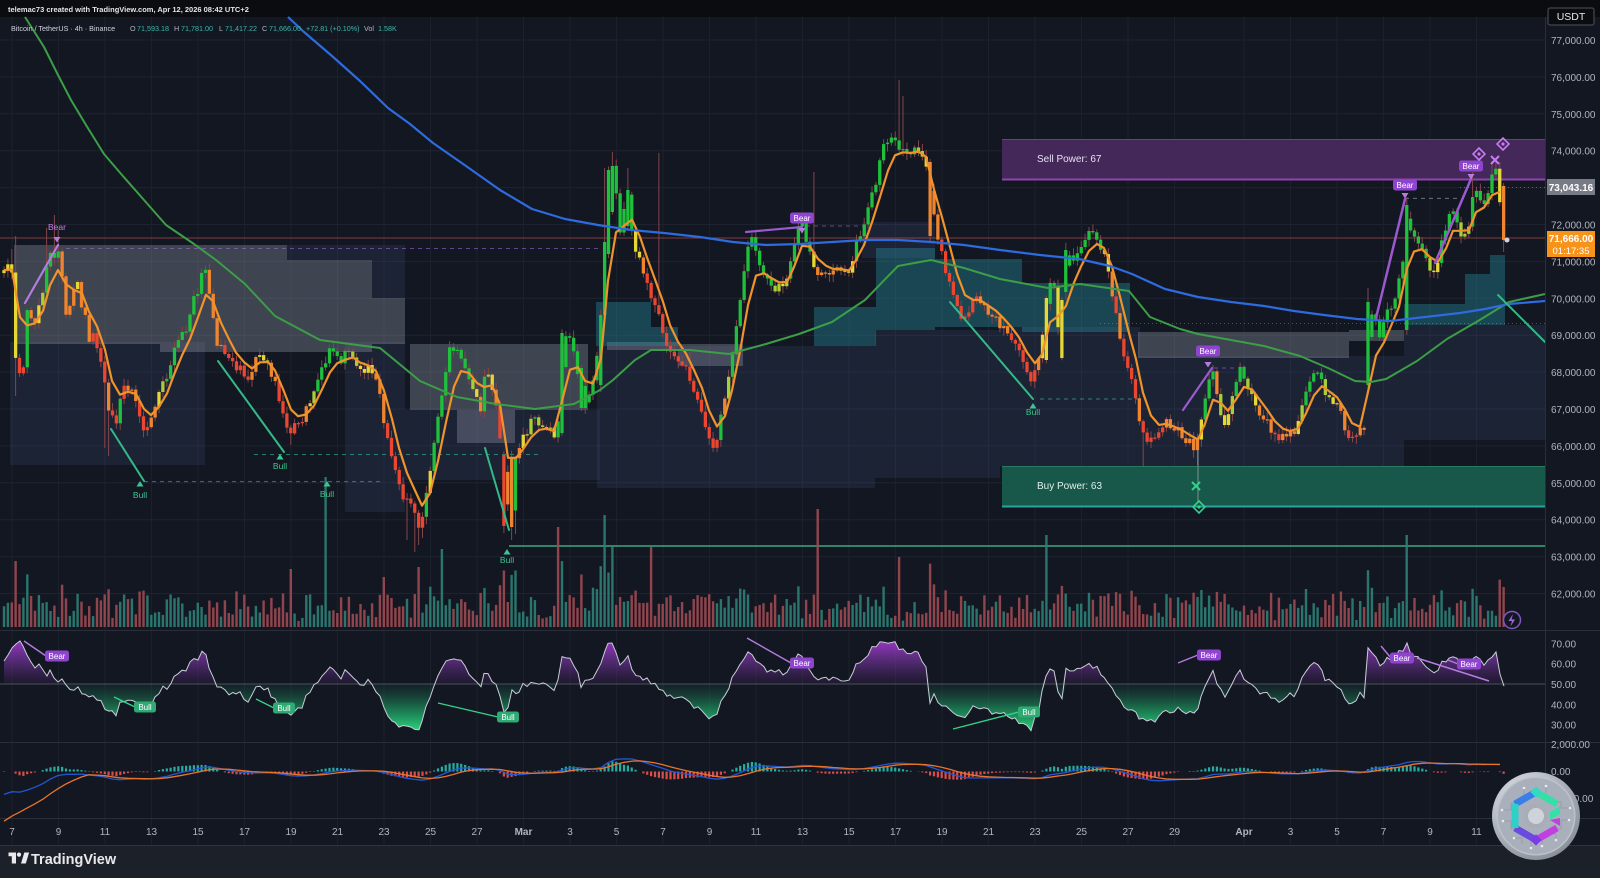  What do you see at coordinates (333, 28) in the screenshot?
I see `svg-text: +72.81 (+0.10%)` at bounding box center [333, 28].